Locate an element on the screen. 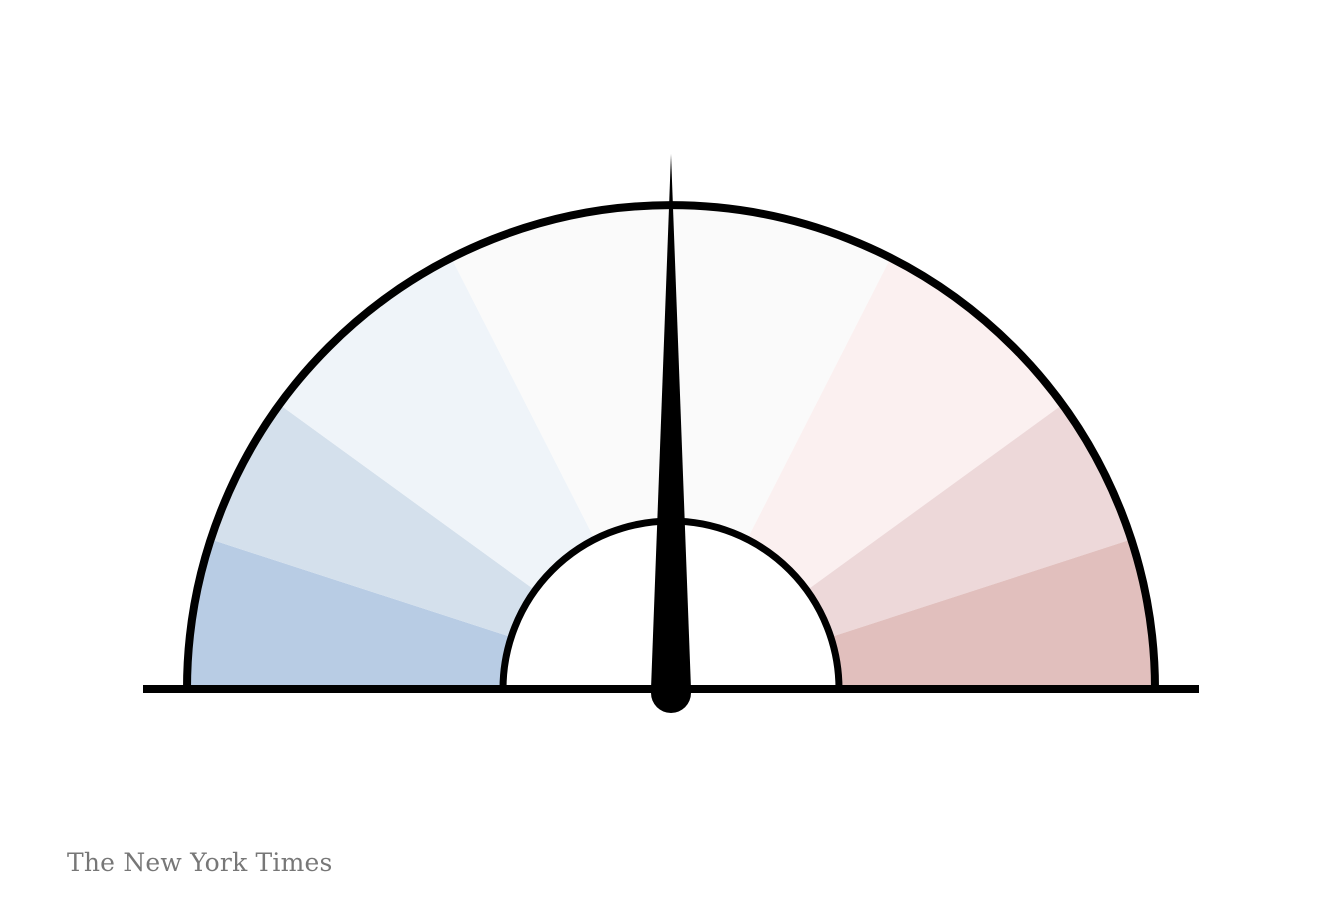 The height and width of the screenshot is (918, 1320). needle-body is located at coordinates (671, 421).